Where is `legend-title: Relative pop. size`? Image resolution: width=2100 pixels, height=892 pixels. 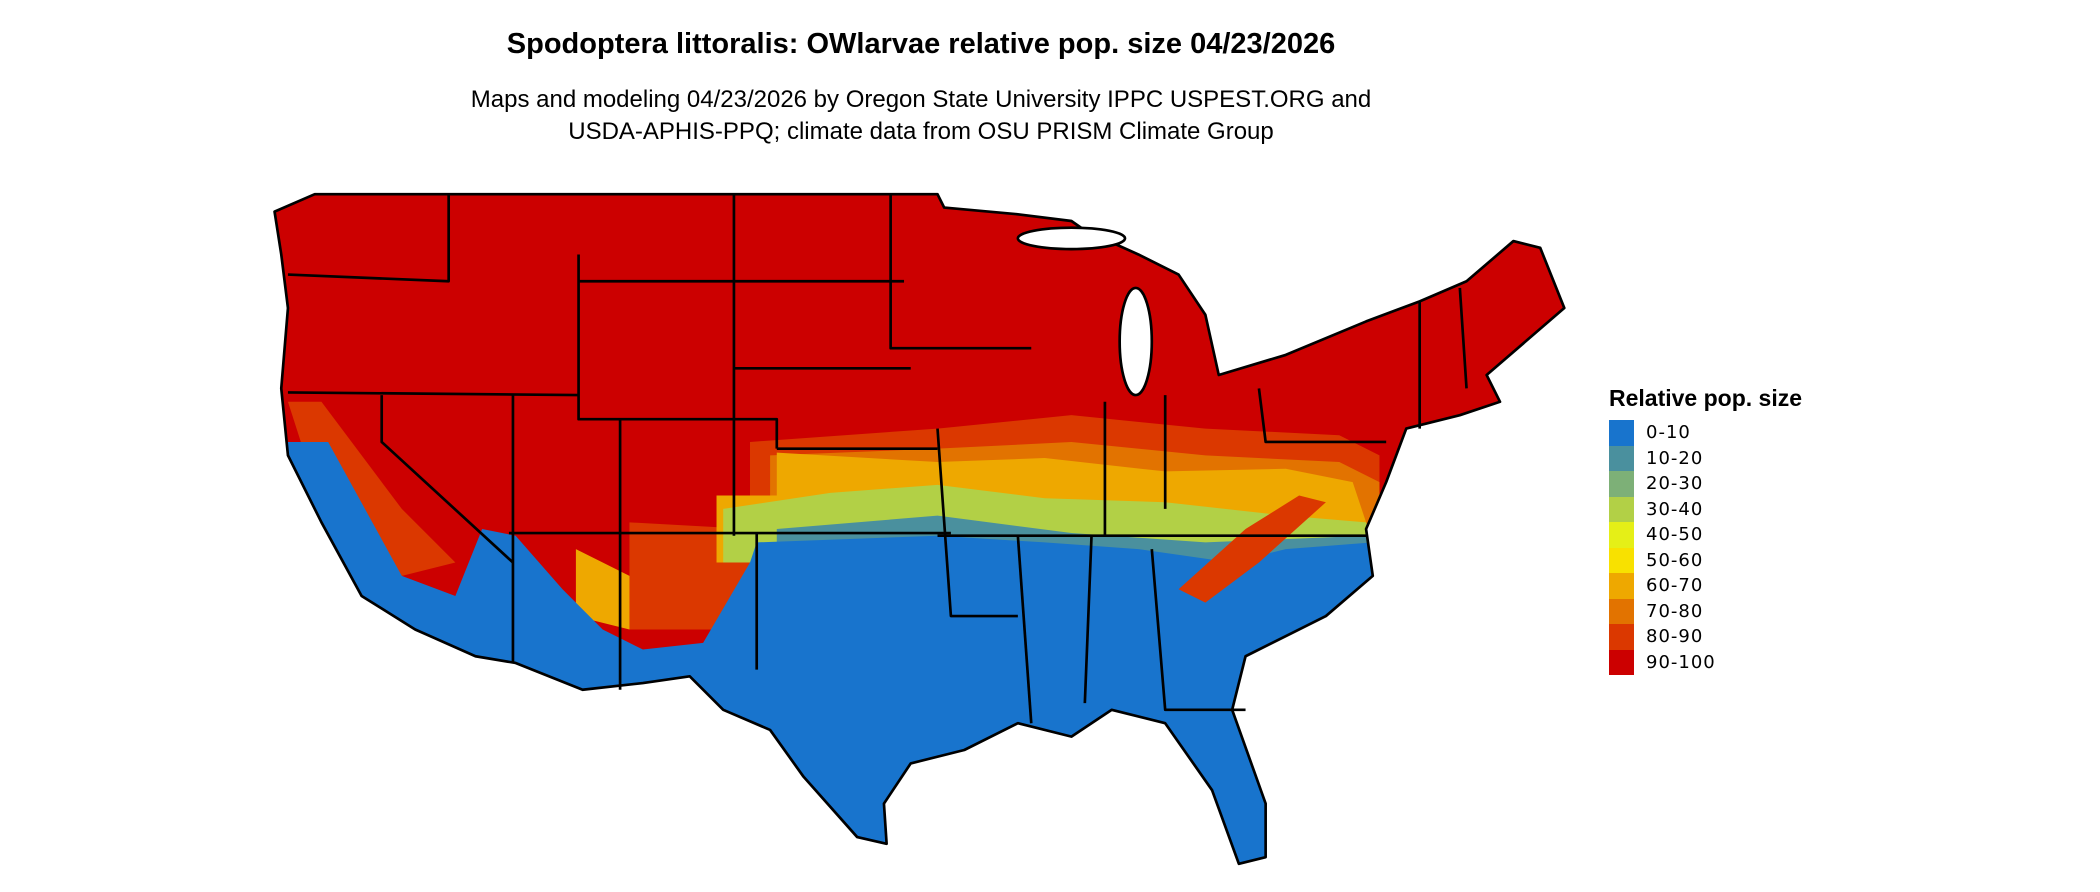
legend-title: Relative pop. size is located at coordinates (1706, 398).